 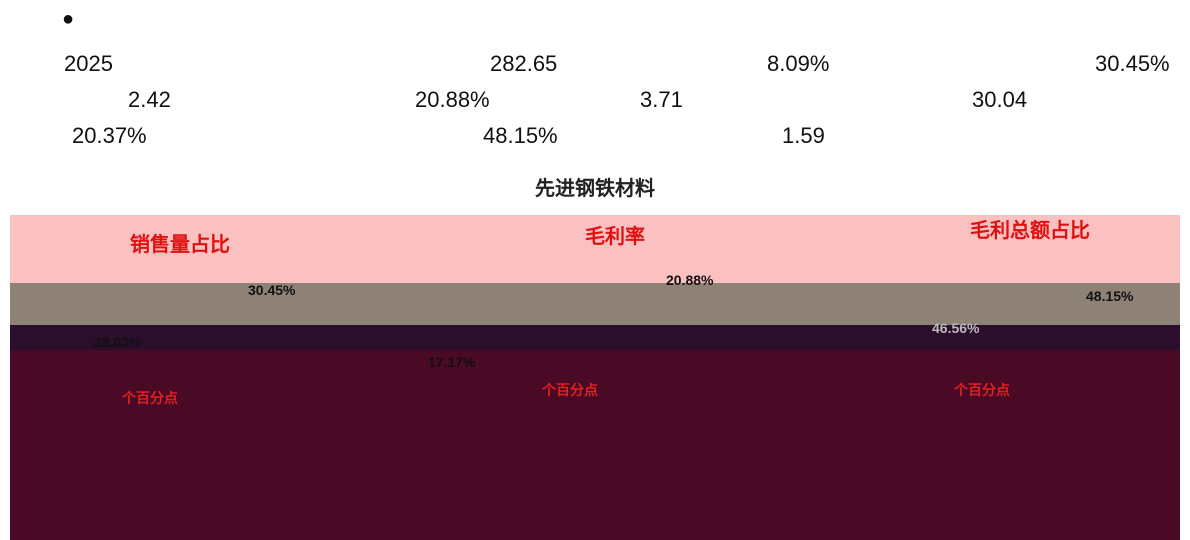 What do you see at coordinates (180, 245) in the screenshot?
I see `panel-label: 销售量占比` at bounding box center [180, 245].